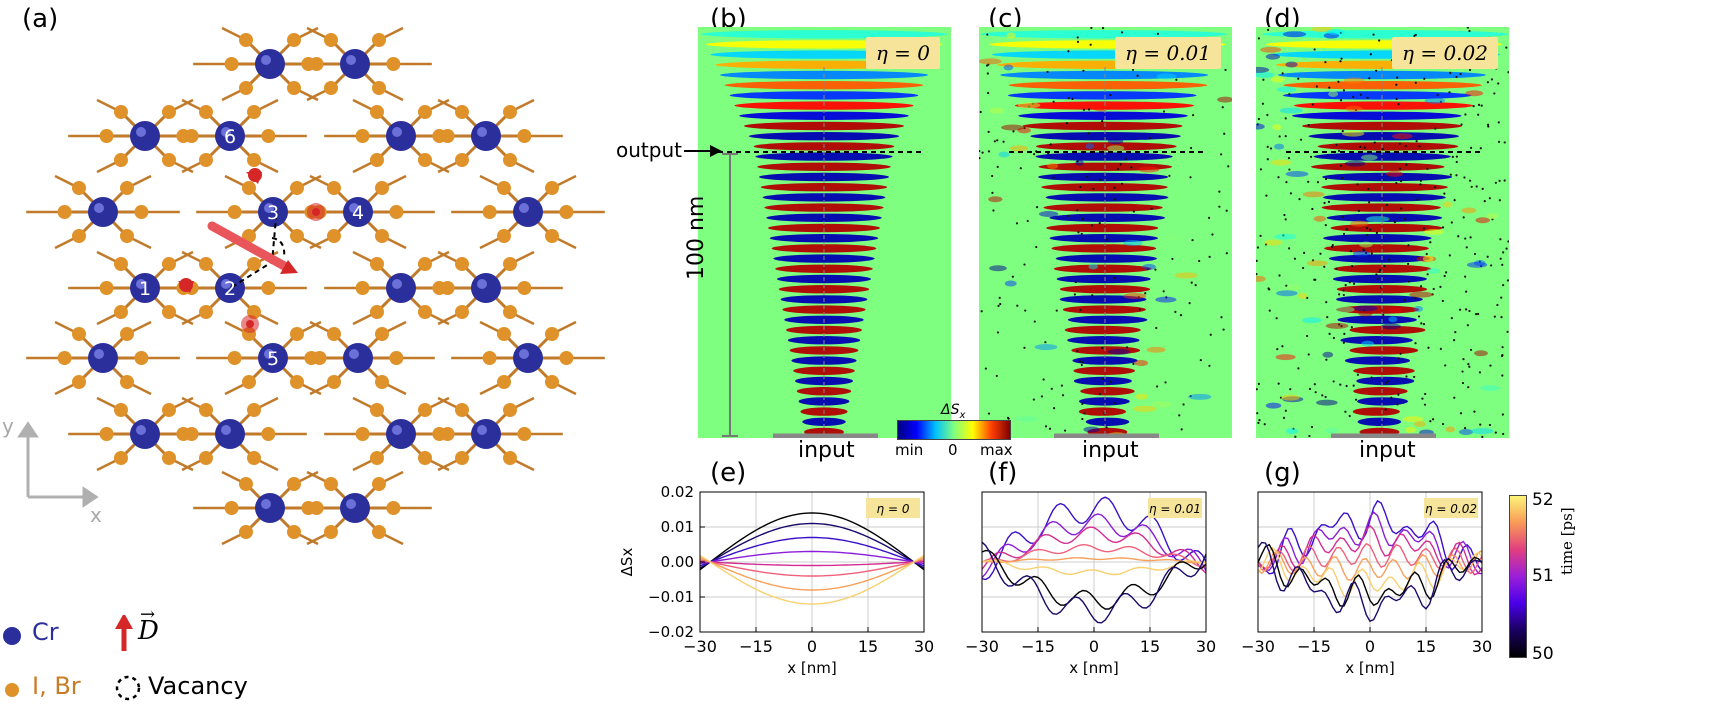 The width and height of the screenshot is (1724, 713). What do you see at coordinates (677, 527) in the screenshot?
I see `y-tick-label: 0.01` at bounding box center [677, 527].